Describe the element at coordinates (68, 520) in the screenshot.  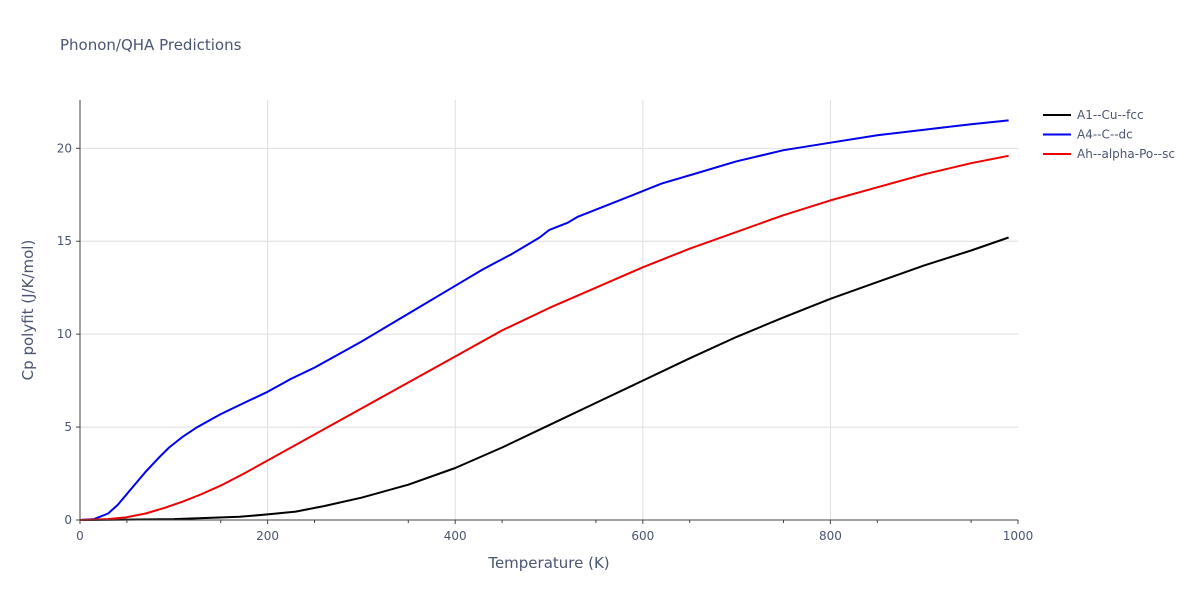
I see `y-tick-label: 0` at that location.